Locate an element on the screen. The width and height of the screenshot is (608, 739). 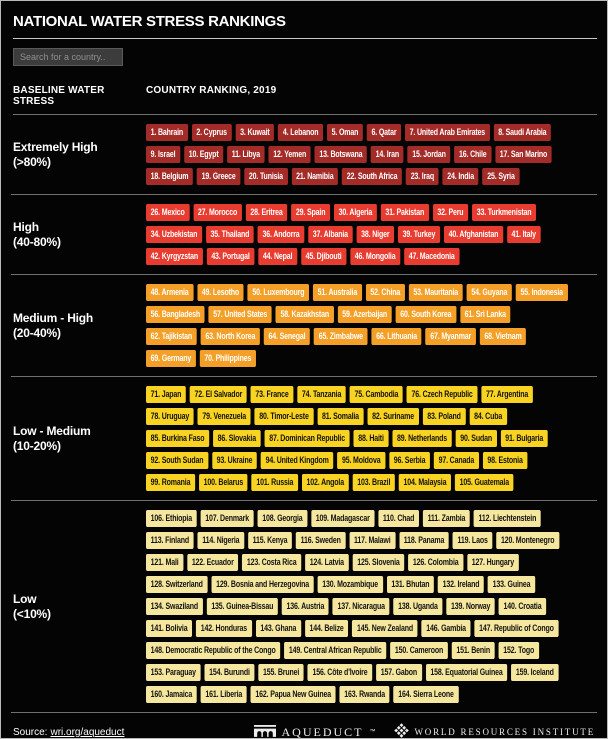
country-badge: 22. South Africa is located at coordinates (372, 176).